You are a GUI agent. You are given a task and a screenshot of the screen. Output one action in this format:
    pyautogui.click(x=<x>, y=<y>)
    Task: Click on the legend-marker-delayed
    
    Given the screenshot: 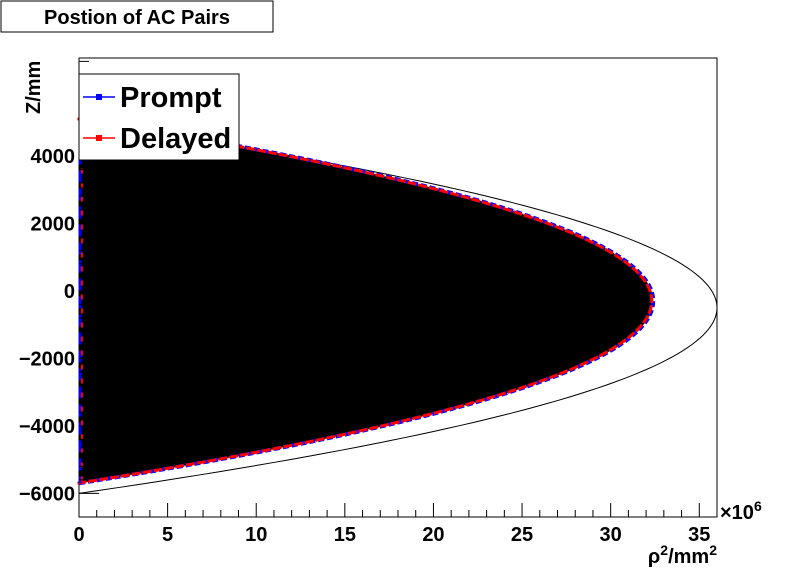 What is the action you would take?
    pyautogui.click(x=99, y=138)
    